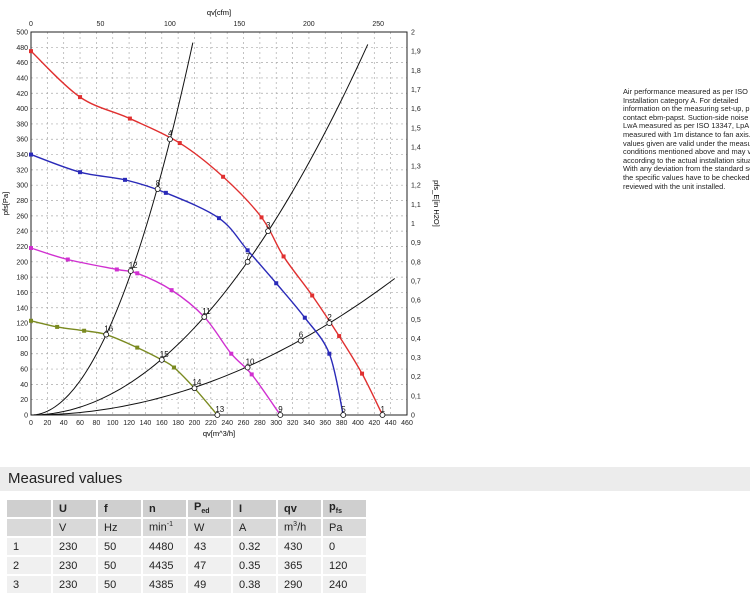 This screenshot has height=596, width=750. Describe the element at coordinates (129, 423) in the screenshot. I see `x-tick-label: 120` at that location.